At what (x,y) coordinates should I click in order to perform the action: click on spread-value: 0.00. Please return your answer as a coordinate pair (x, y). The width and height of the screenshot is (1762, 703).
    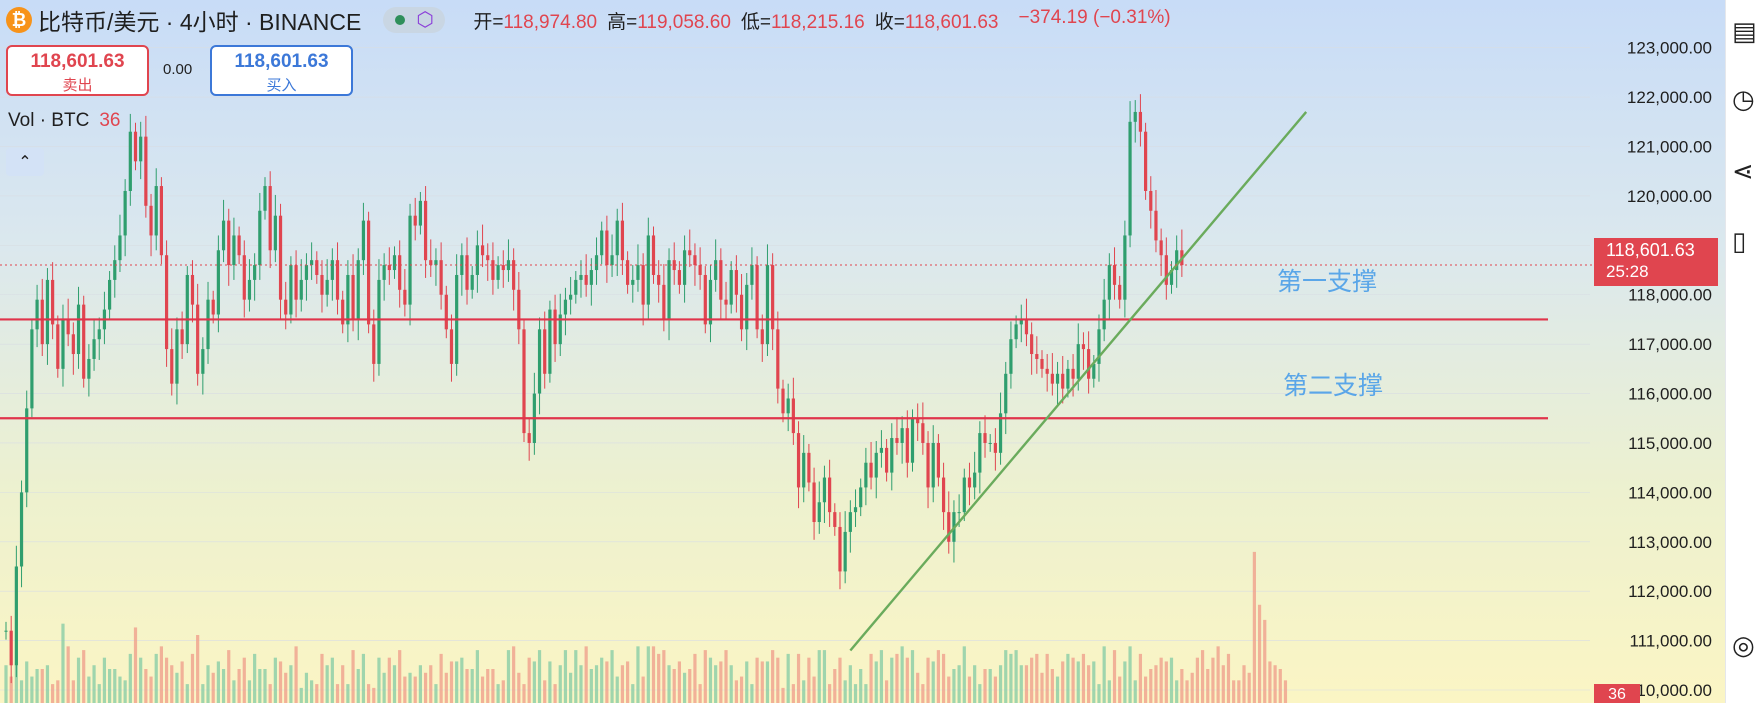
    Looking at the image, I should click on (178, 69).